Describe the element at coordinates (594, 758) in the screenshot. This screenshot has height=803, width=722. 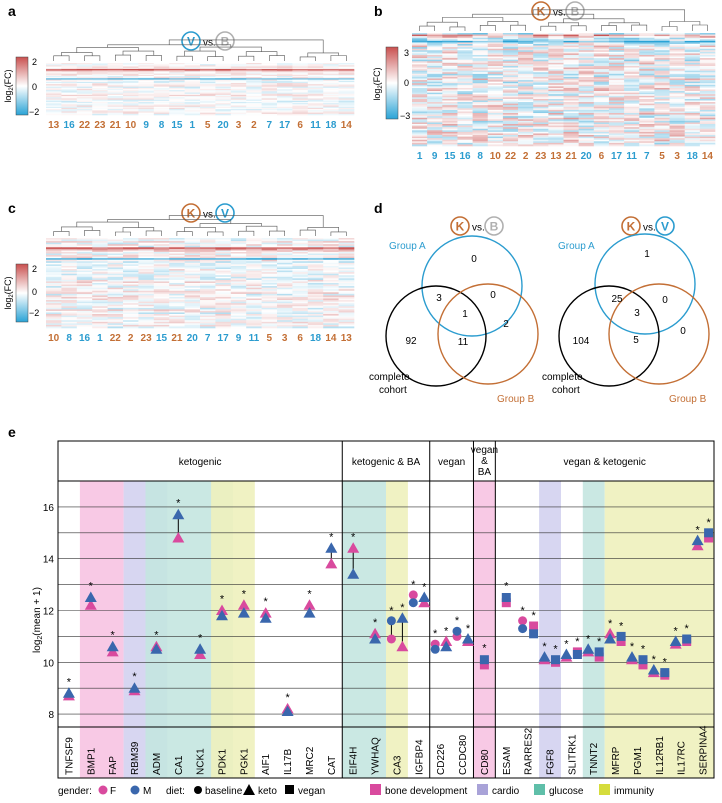
I see `gene-label: TNNT2` at that location.